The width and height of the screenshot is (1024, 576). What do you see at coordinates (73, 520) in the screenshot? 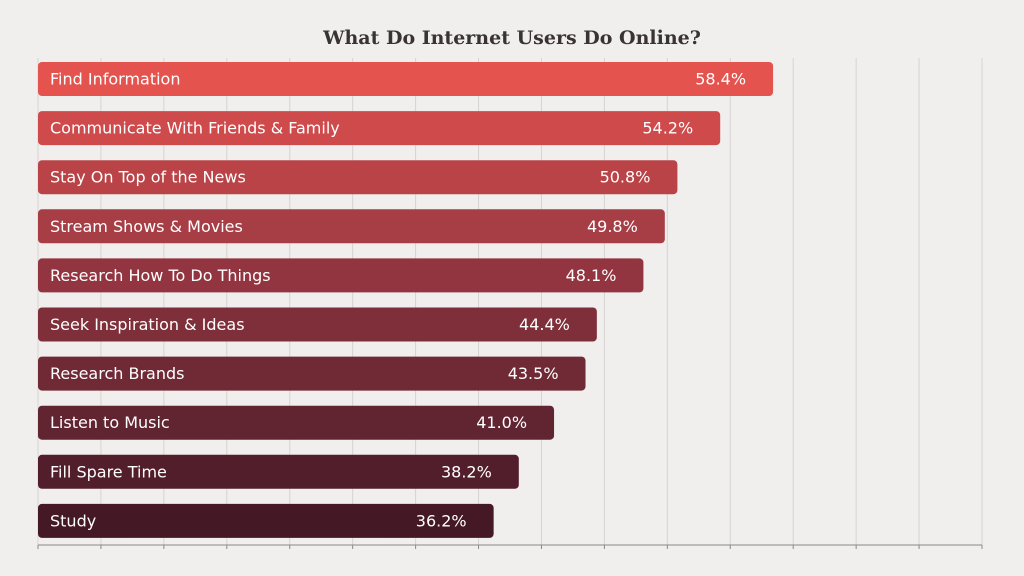
I see `category-label: Study` at bounding box center [73, 520].